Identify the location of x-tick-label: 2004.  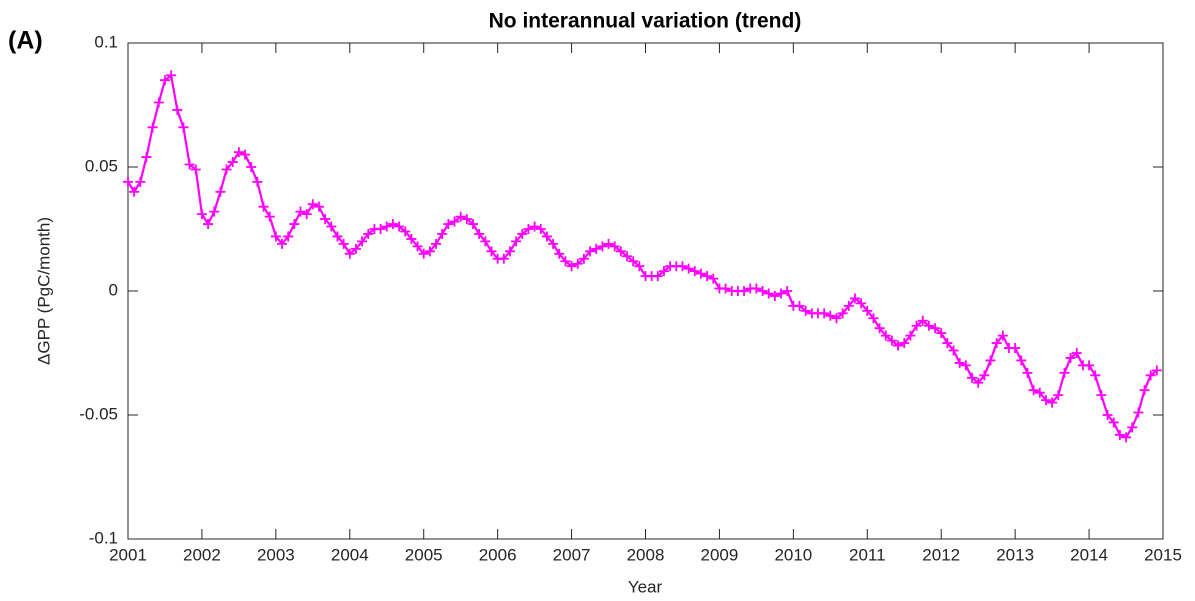
(350, 554).